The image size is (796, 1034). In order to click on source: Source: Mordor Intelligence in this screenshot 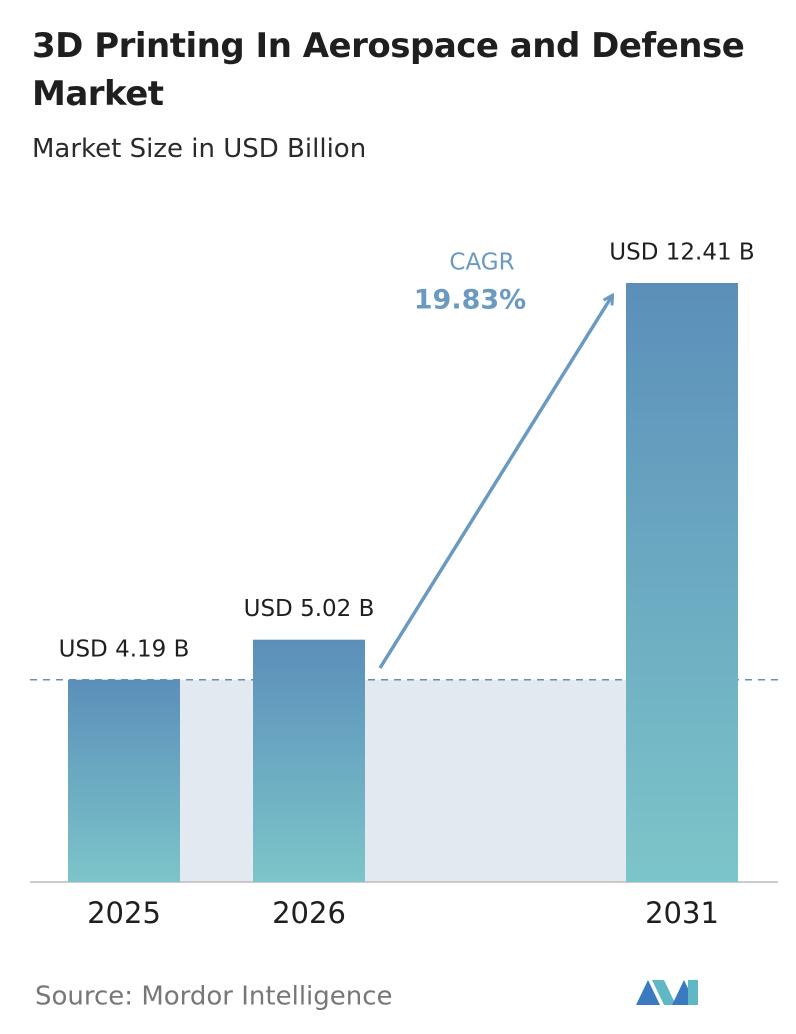, I will do `click(214, 997)`.